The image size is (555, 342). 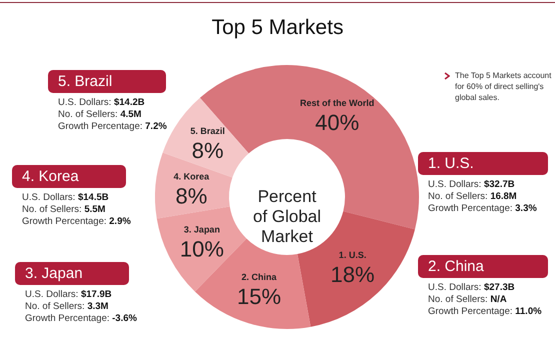 I want to click on text: No. of Sellers: 16.8M, so click(x=472, y=197).